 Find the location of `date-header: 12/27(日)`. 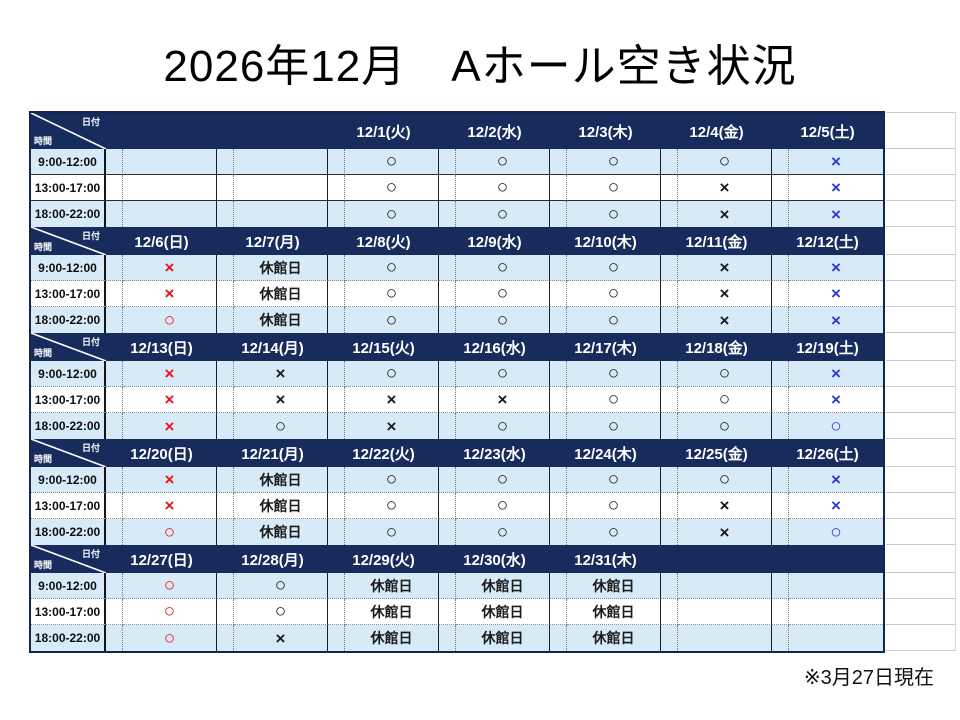

date-header: 12/27(日) is located at coordinates (161, 560).